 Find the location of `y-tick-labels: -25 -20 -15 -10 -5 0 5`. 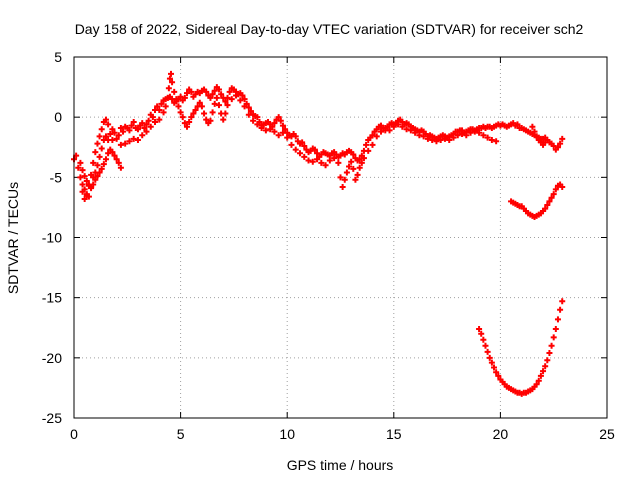

y-tick-labels: -25 -20 -15 -10 -5 0 5 is located at coordinates (52, 237).